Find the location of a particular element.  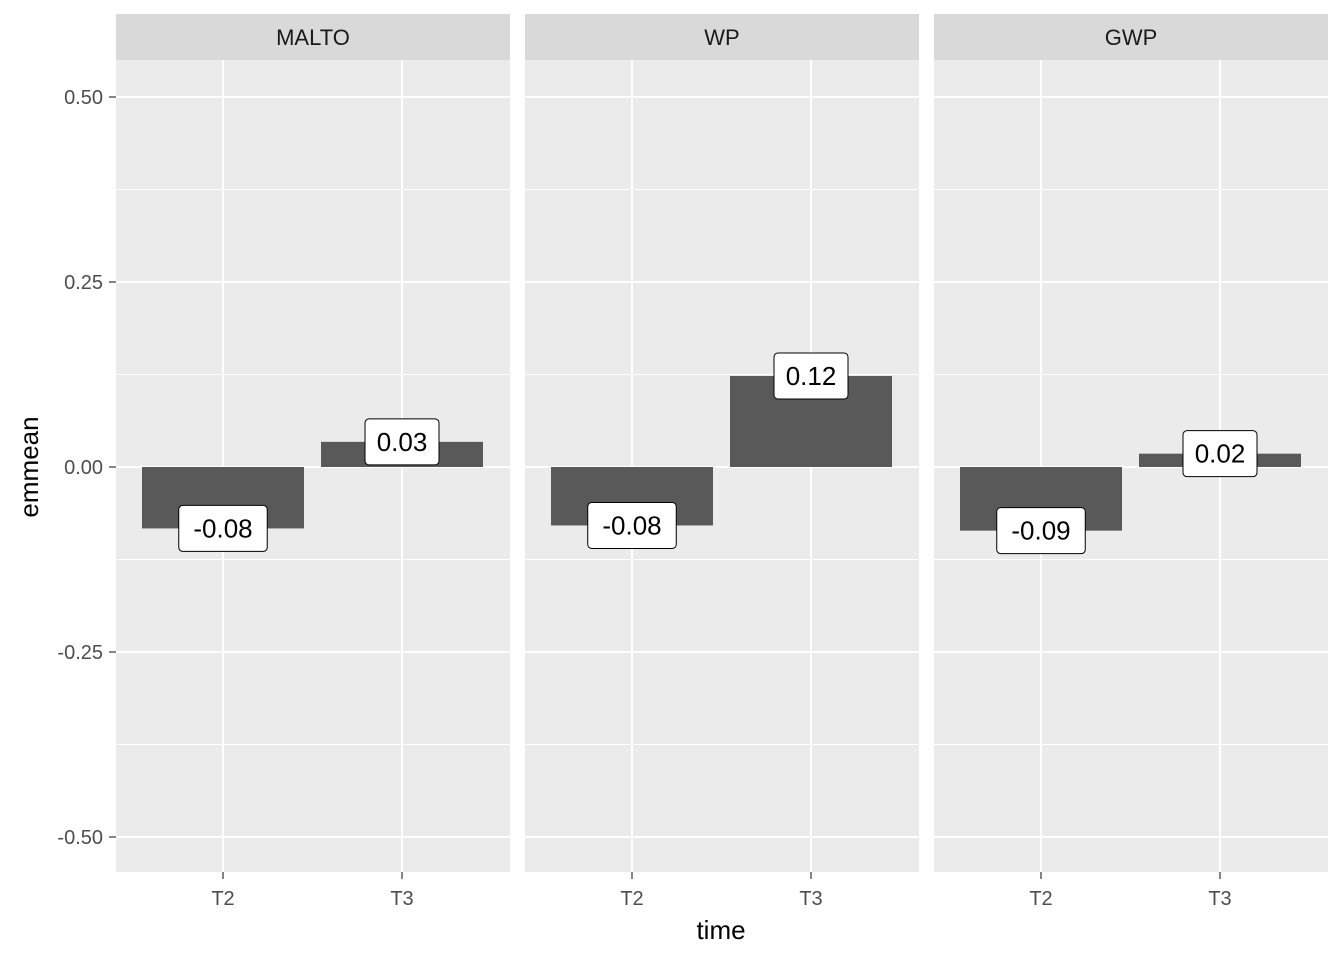

value-label: -0.09 is located at coordinates (1041, 531).